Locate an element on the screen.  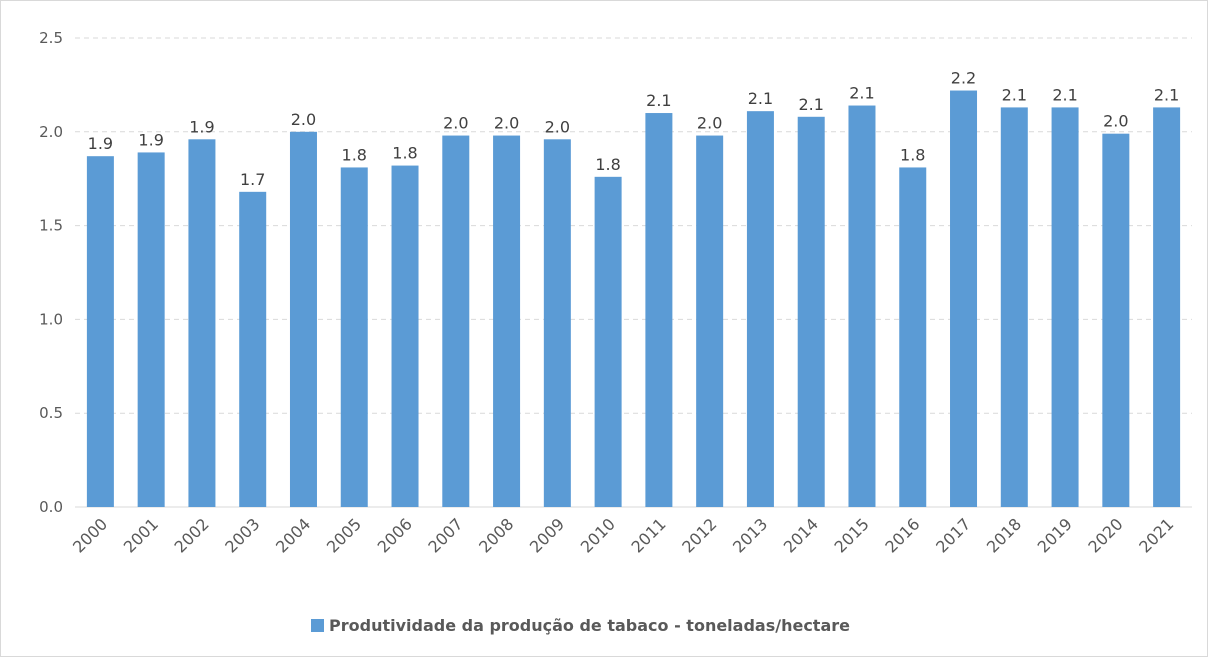
y-tick-label: 1.0 is located at coordinates (51, 319).